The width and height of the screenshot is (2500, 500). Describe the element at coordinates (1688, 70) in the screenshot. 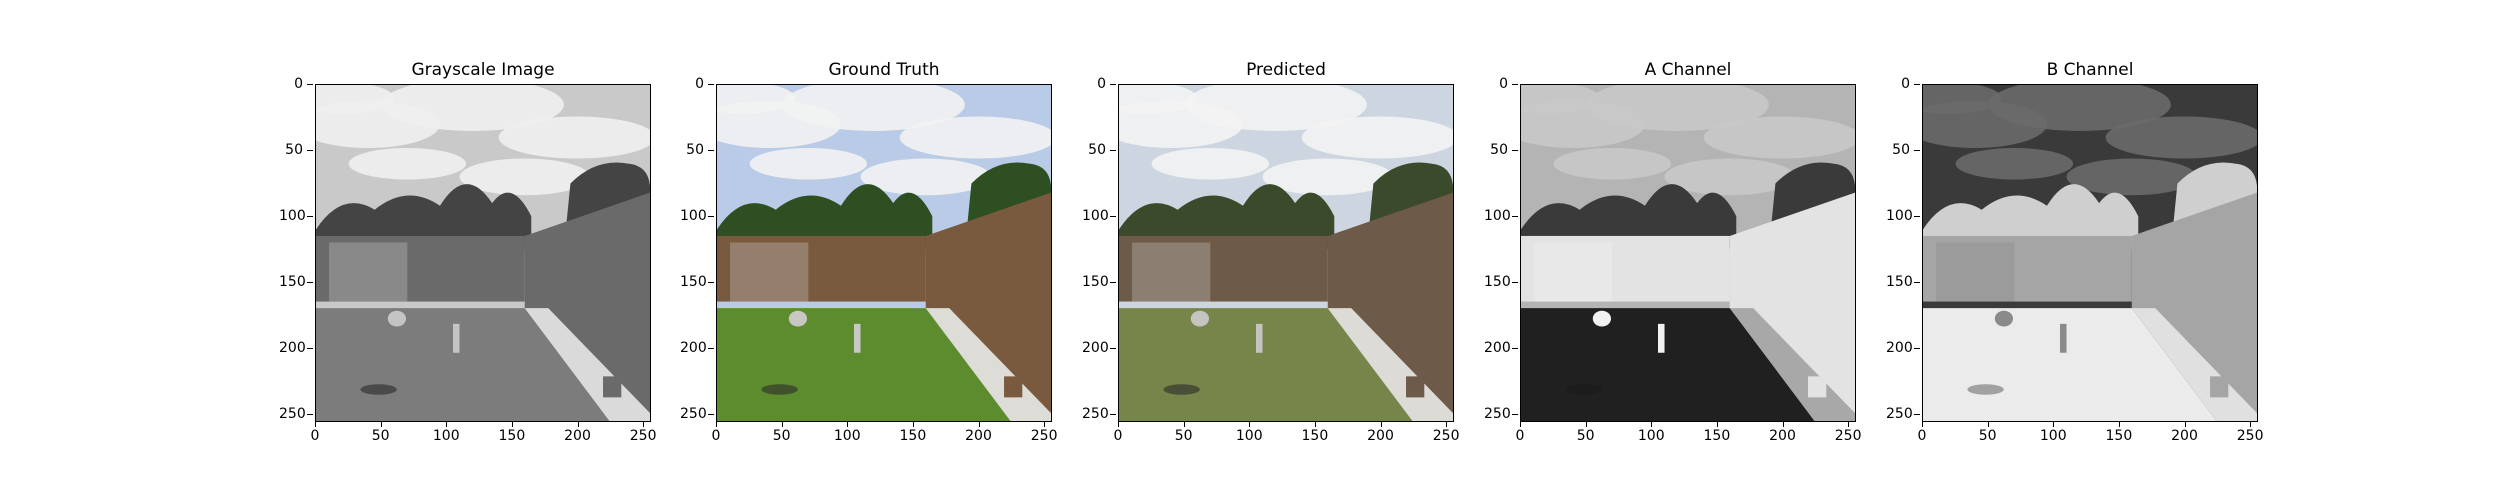

I see `panel-title: A Channel` at that location.